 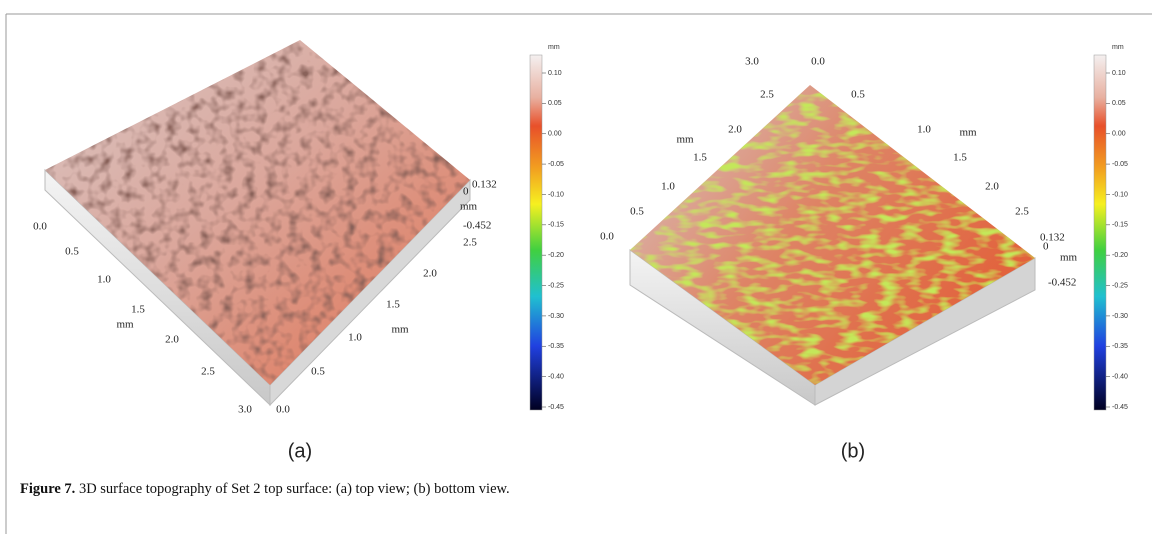 What do you see at coordinates (48, 489) in the screenshot?
I see `caption-number: Figure 7.` at bounding box center [48, 489].